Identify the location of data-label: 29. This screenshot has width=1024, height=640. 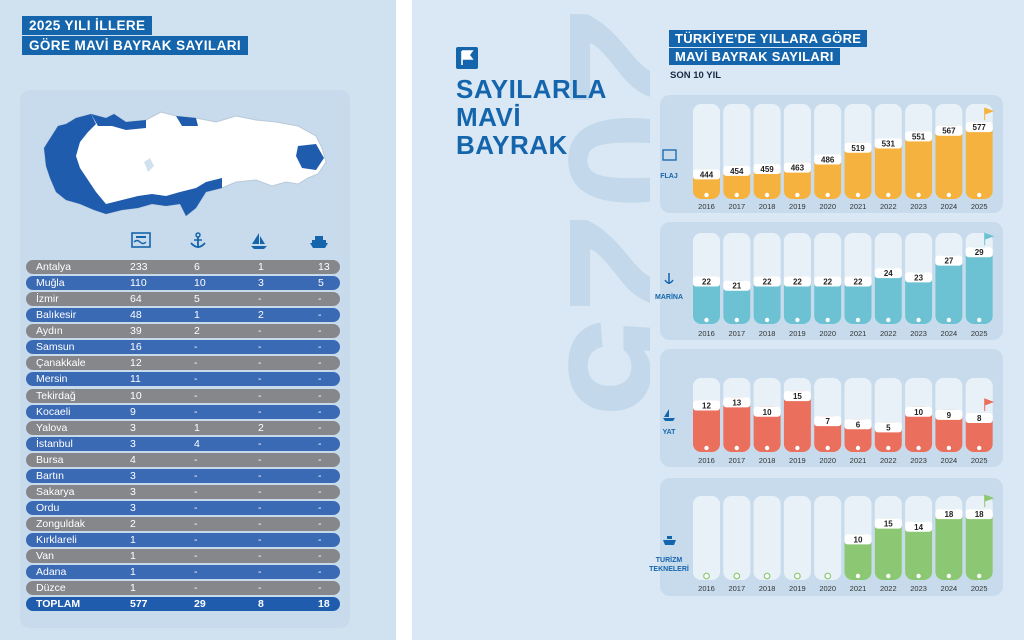
(979, 252).